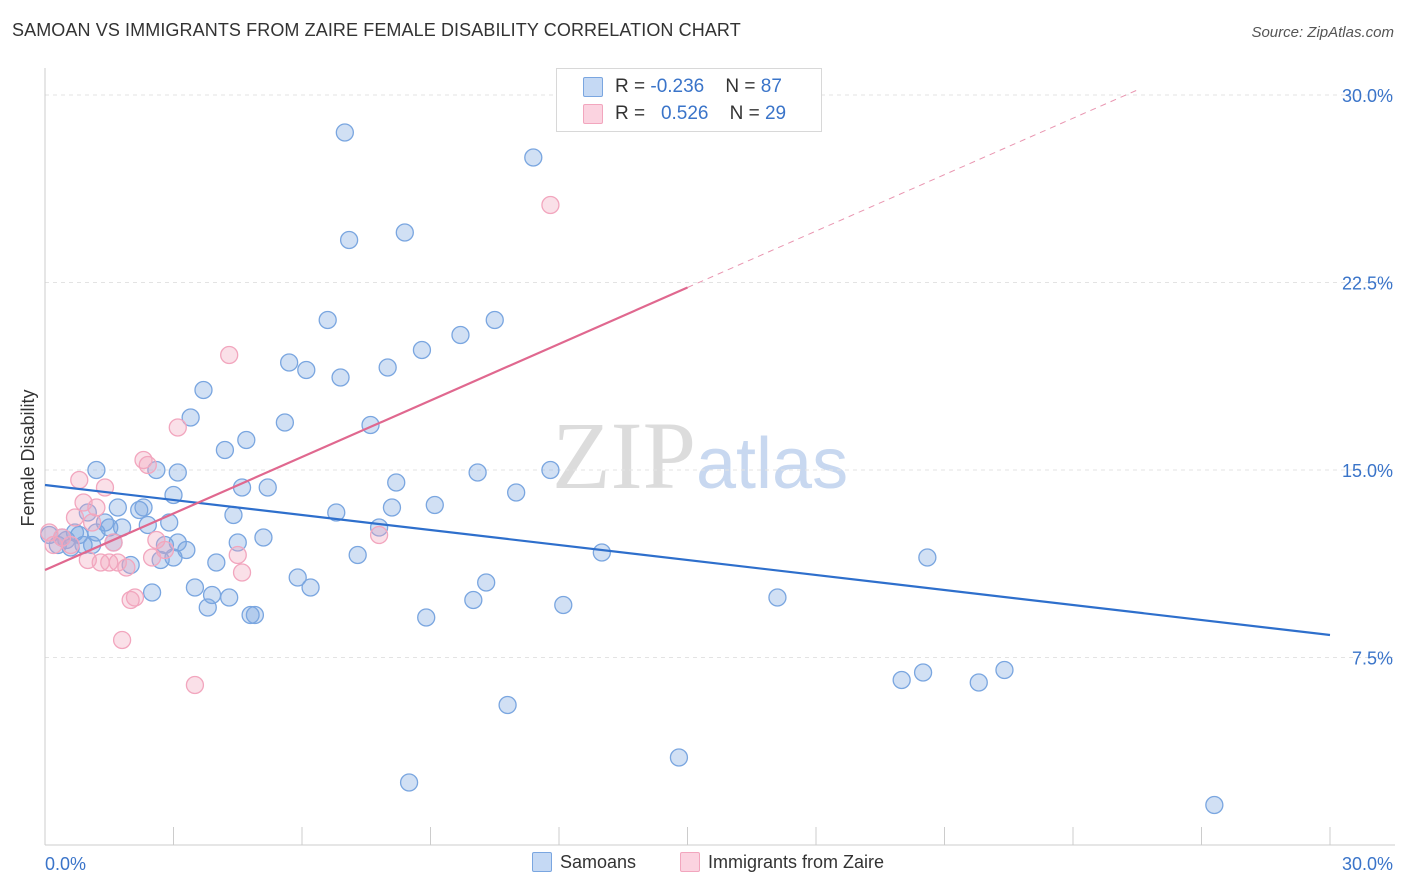 The width and height of the screenshot is (1406, 892). What do you see at coordinates (772, 464) in the screenshot?
I see `watermark-atlas: atlas` at bounding box center [772, 464].